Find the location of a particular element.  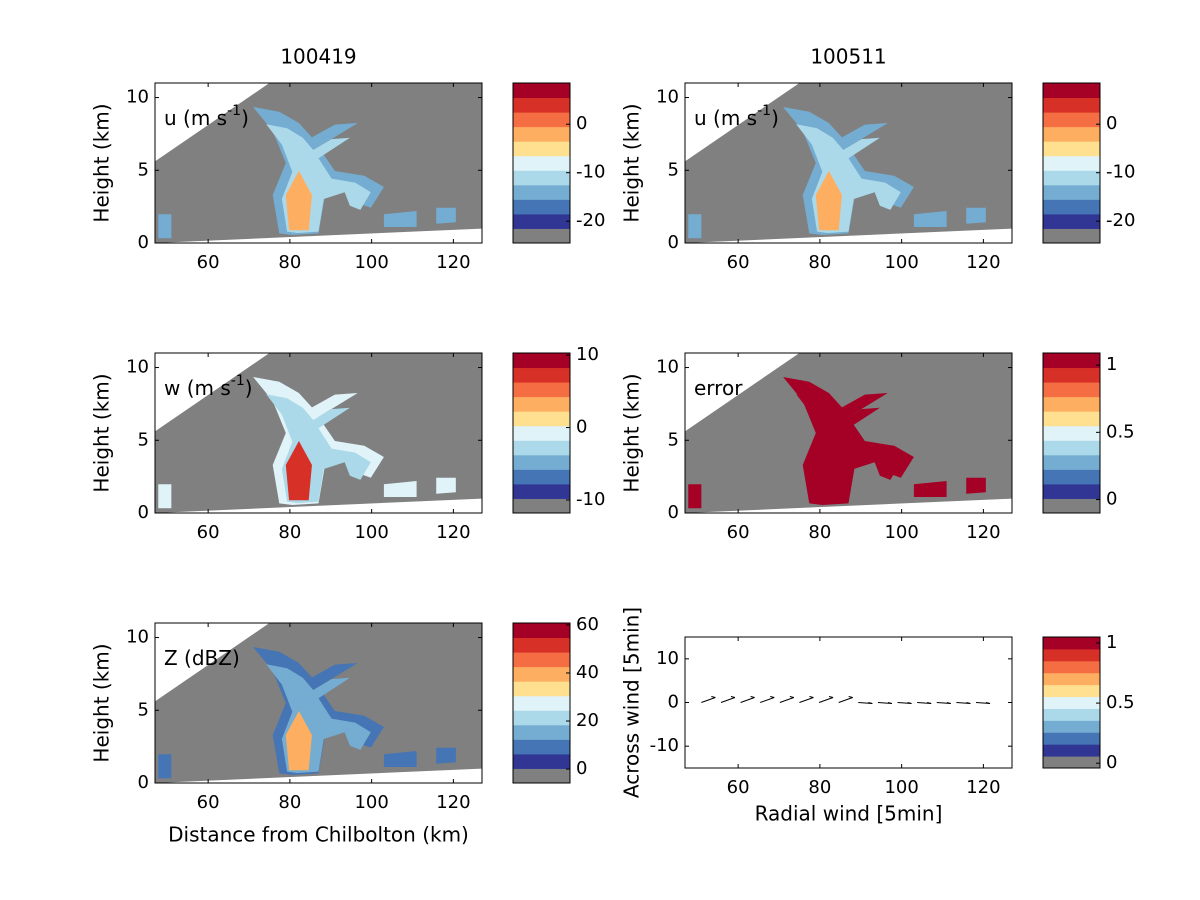

y-axis-label: Height (km) is located at coordinates (102, 432).